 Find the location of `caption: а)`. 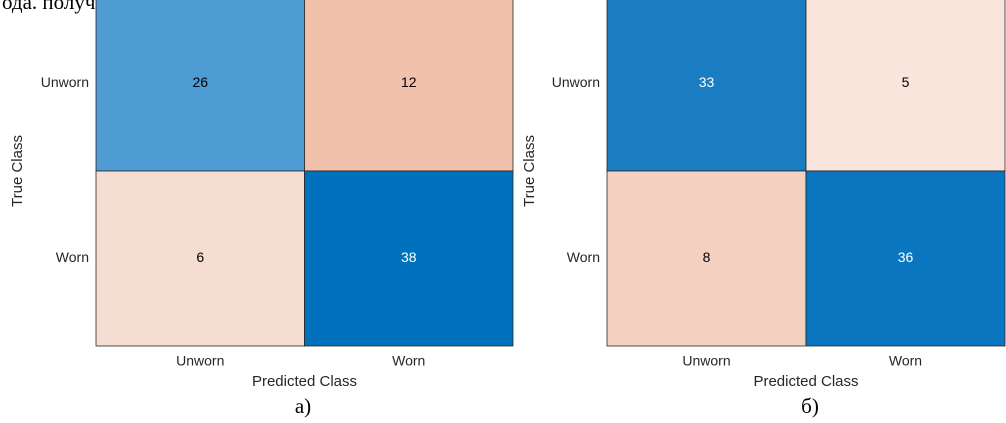

caption: а) is located at coordinates (303, 406).